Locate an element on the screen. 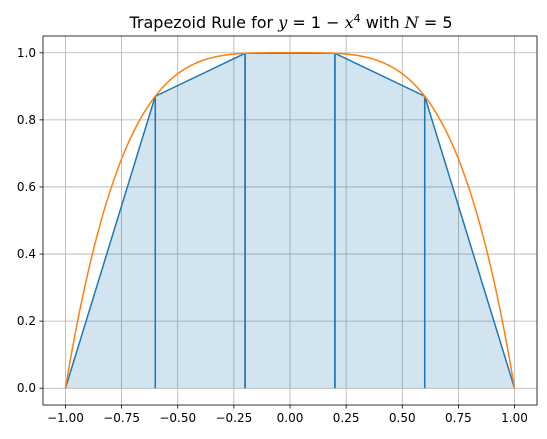 Image resolution: width=547 pixels, height=439 pixels. x-tick-label: 0.25 is located at coordinates (346, 418).